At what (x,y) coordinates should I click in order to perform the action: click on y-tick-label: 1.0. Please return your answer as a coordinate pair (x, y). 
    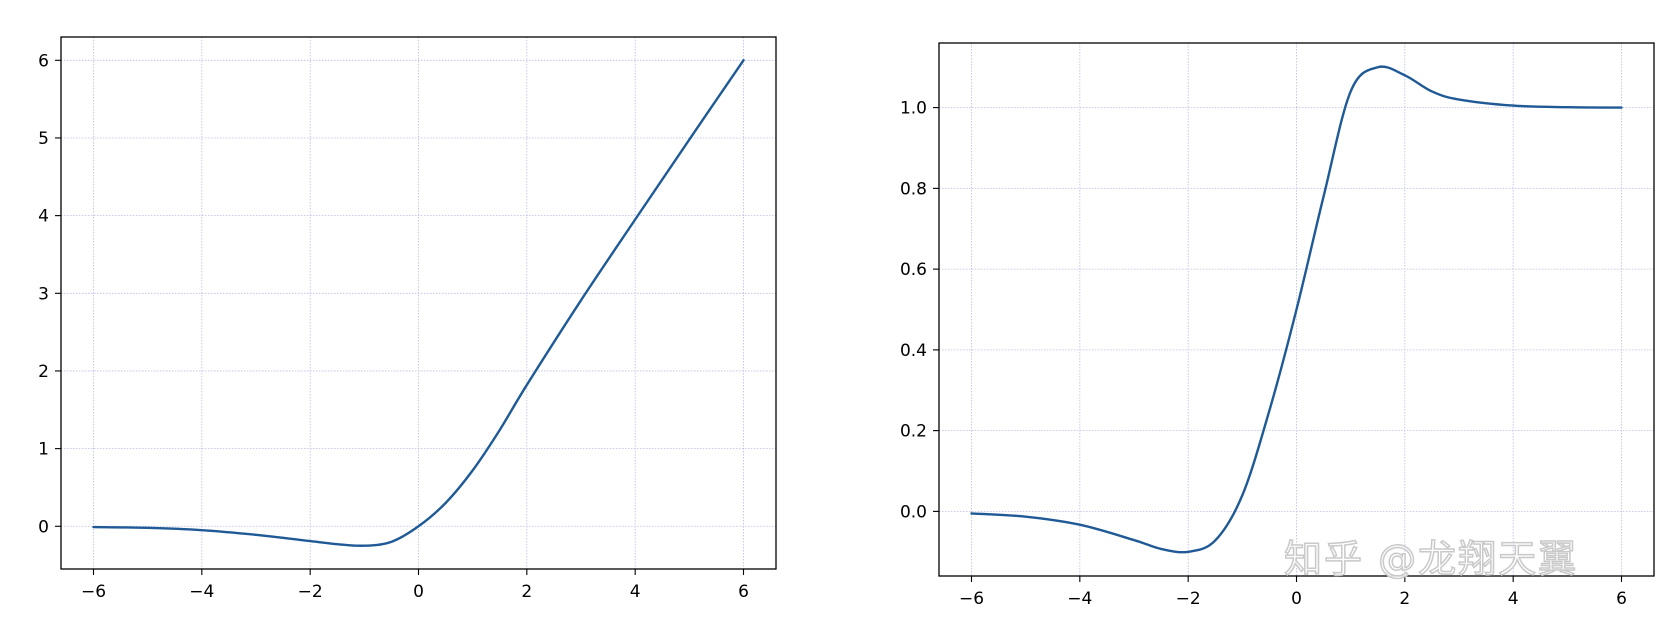
    Looking at the image, I should click on (913, 109).